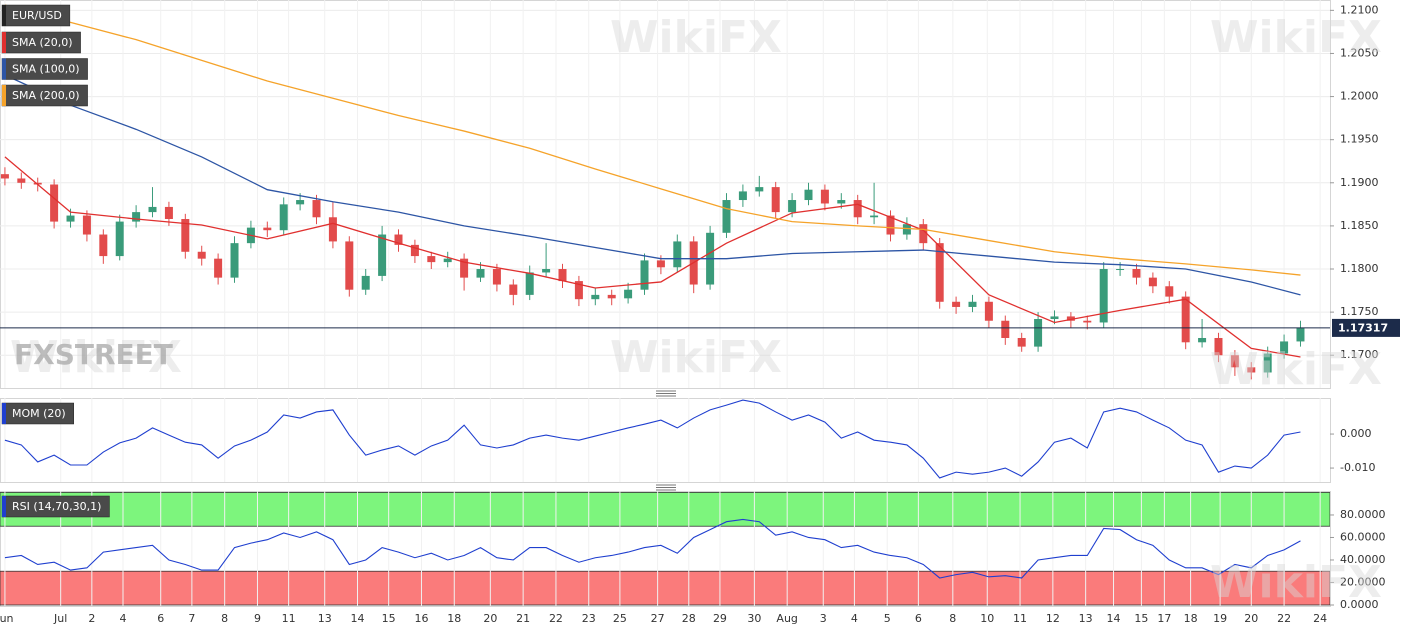 The image size is (1402, 632). I want to click on pane-frame, so click(665, 440).